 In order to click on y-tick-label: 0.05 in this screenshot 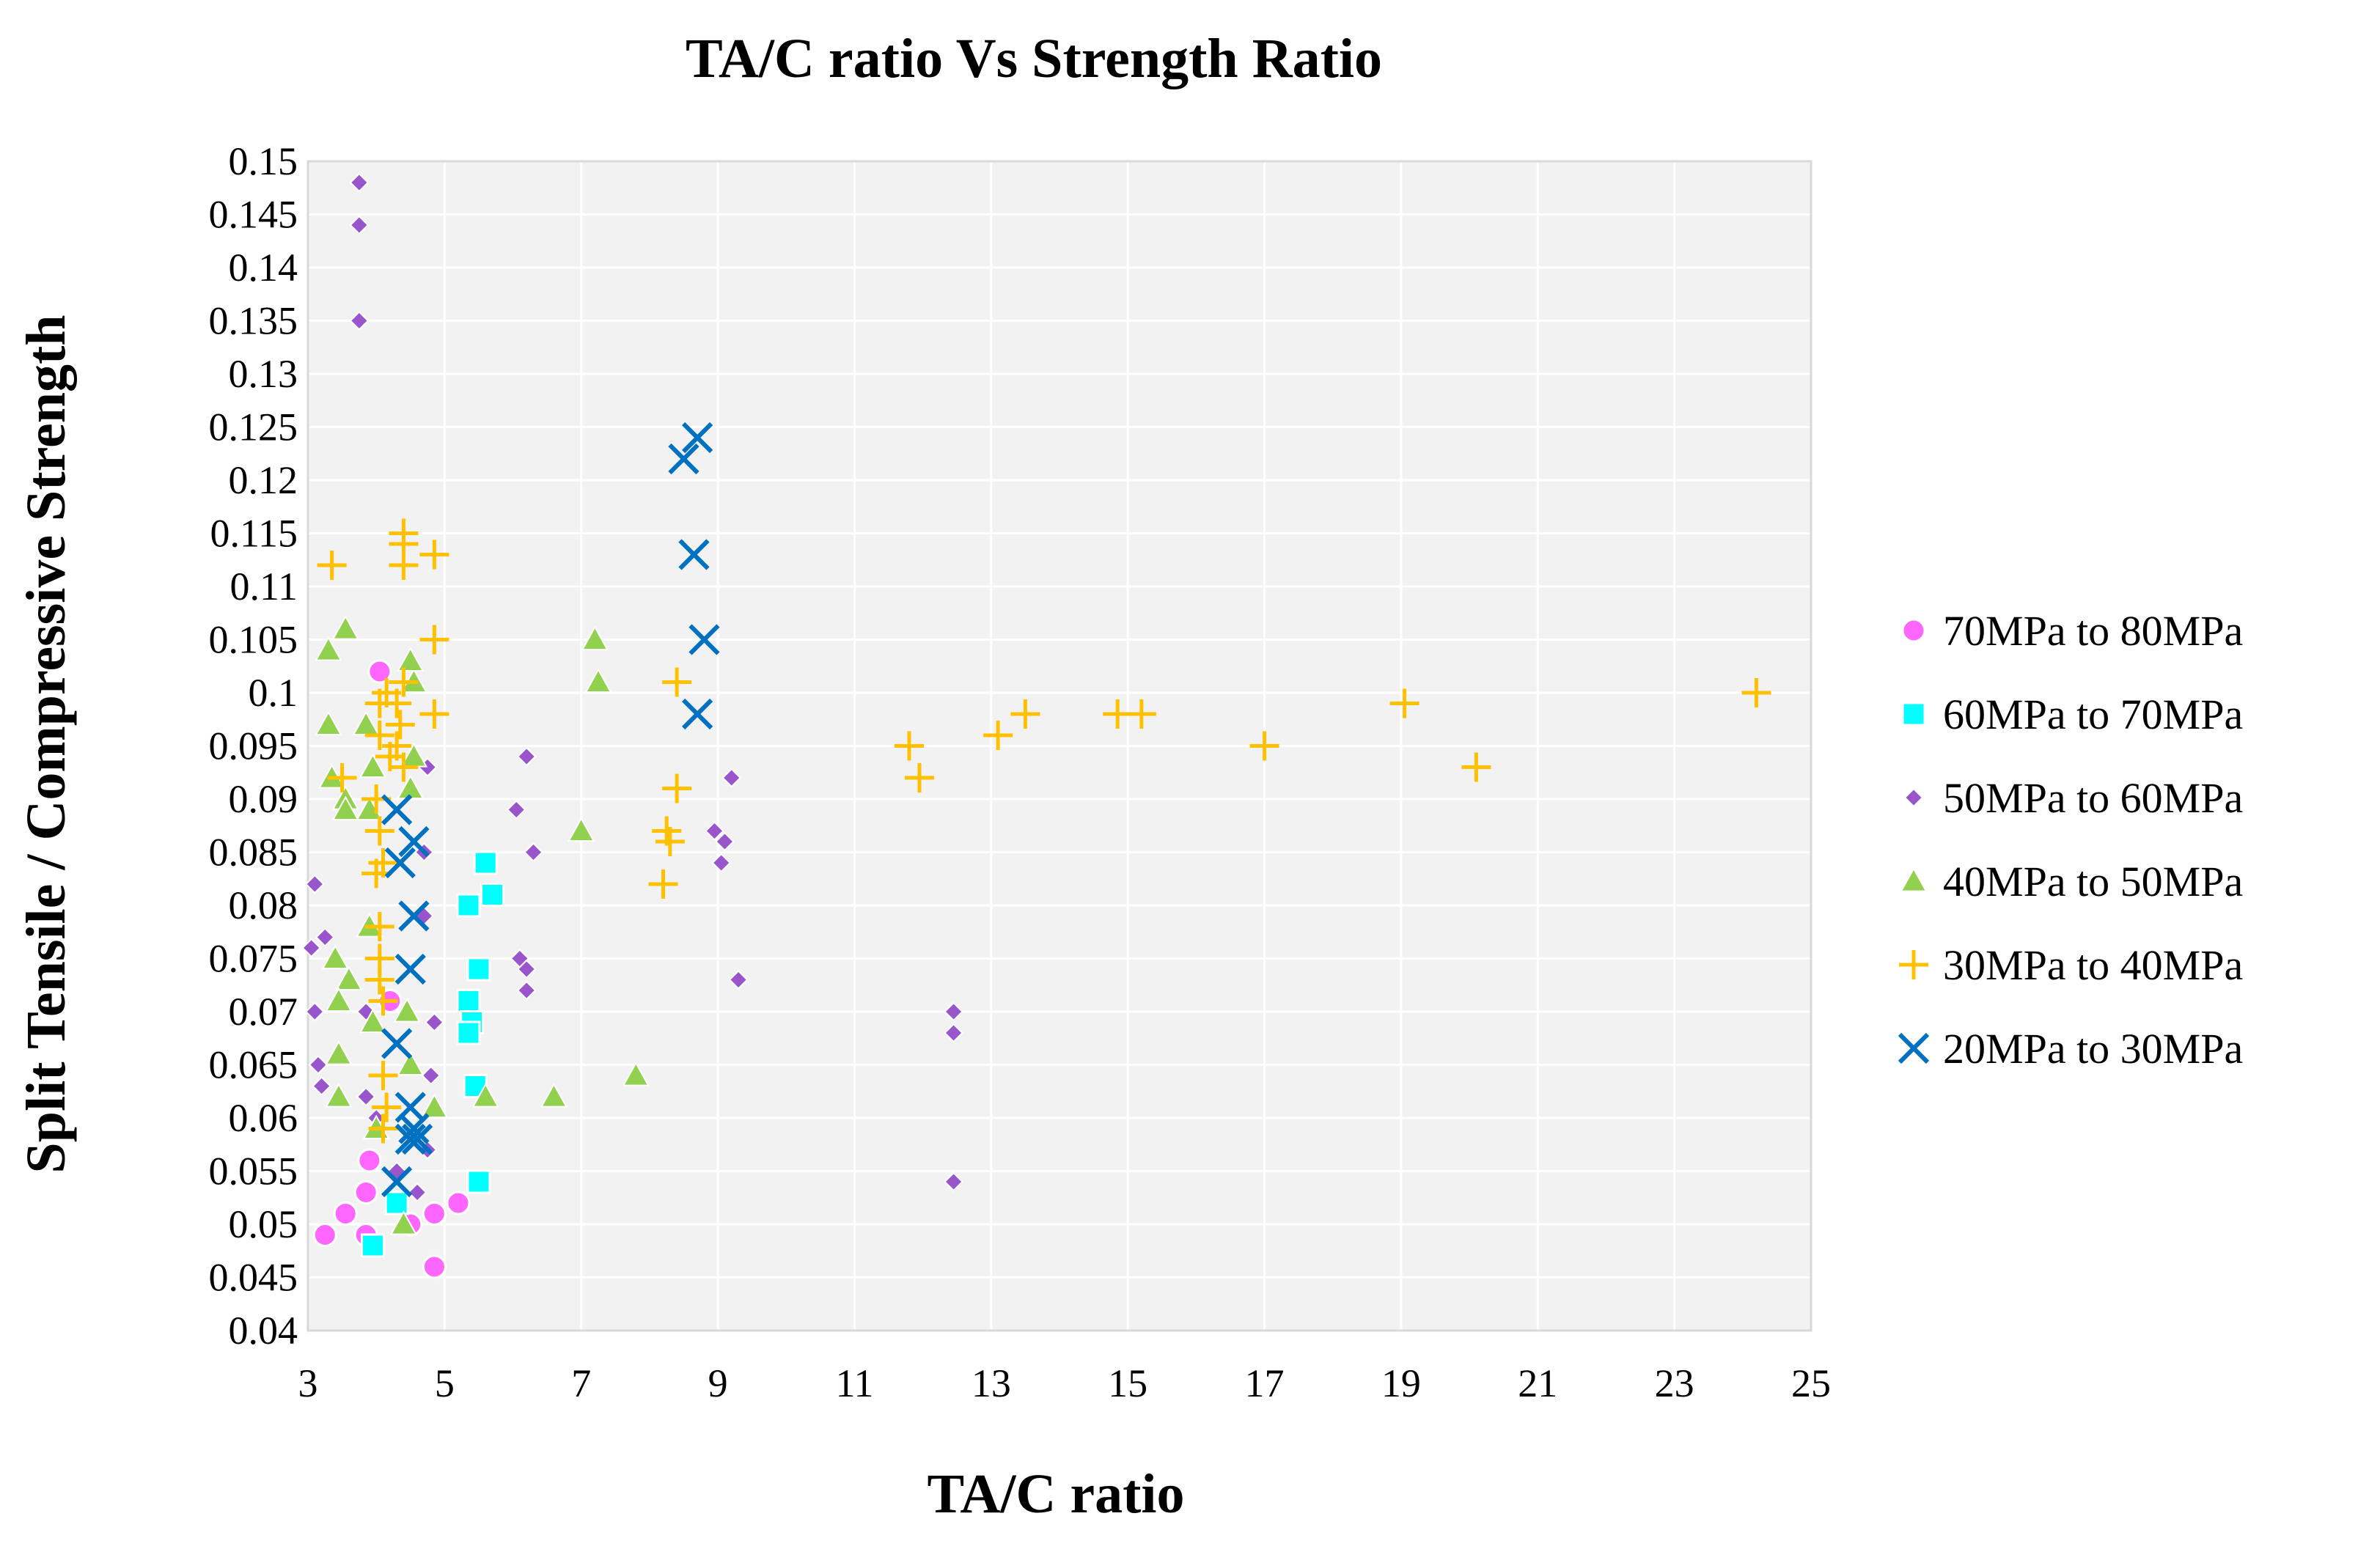, I will do `click(263, 1224)`.